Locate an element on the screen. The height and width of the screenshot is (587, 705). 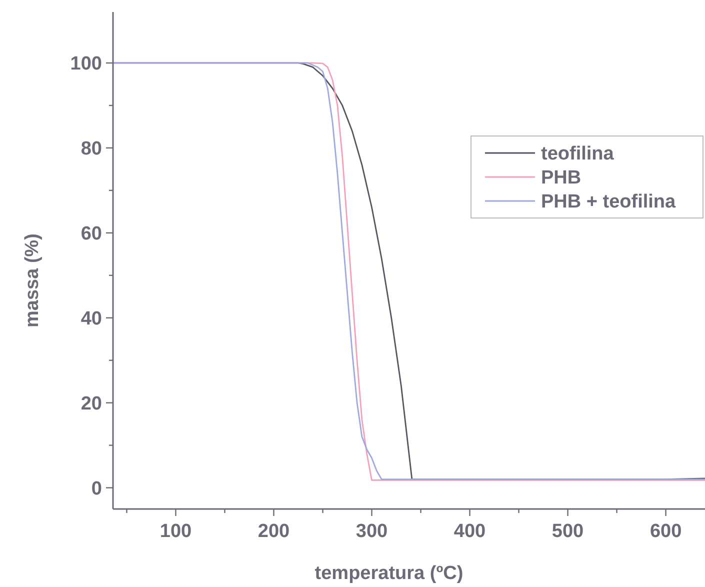
x-axis-title: temperatura (ºC) is located at coordinates (389, 573).